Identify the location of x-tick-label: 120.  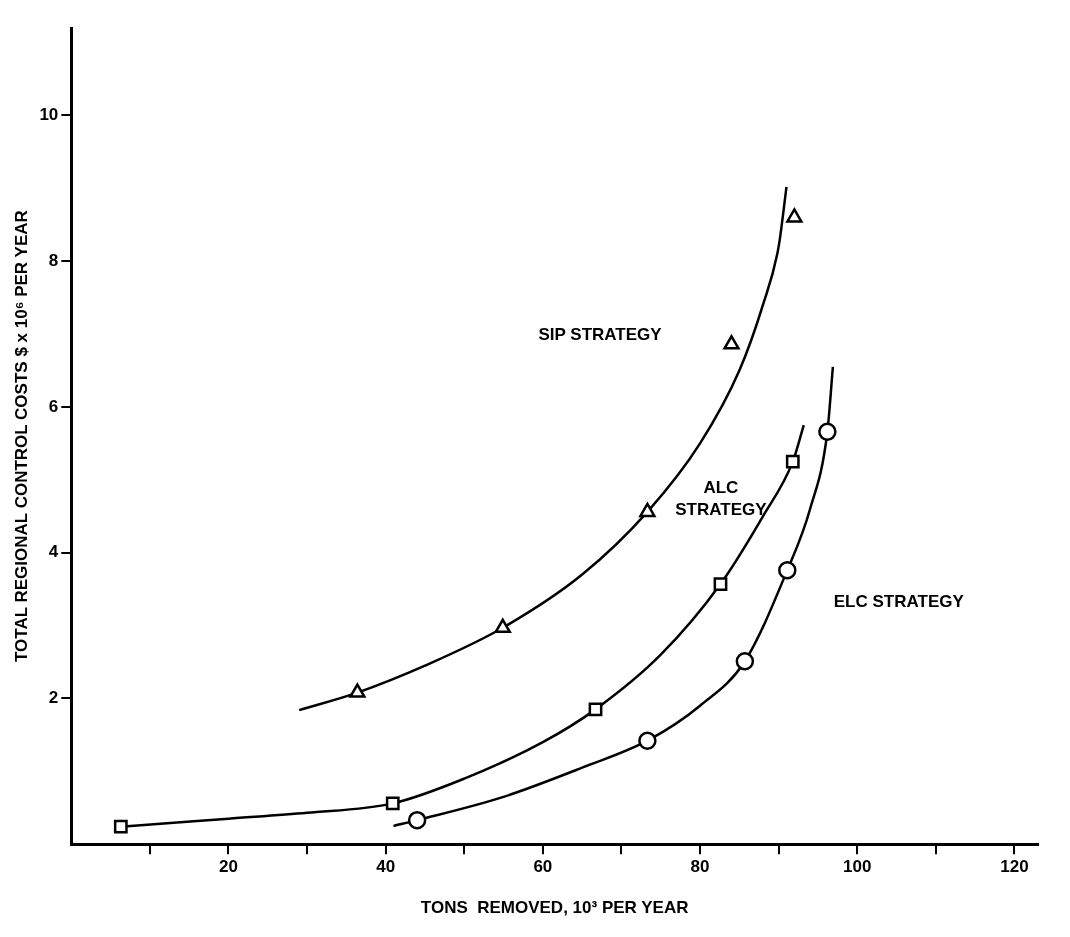
(1014, 867).